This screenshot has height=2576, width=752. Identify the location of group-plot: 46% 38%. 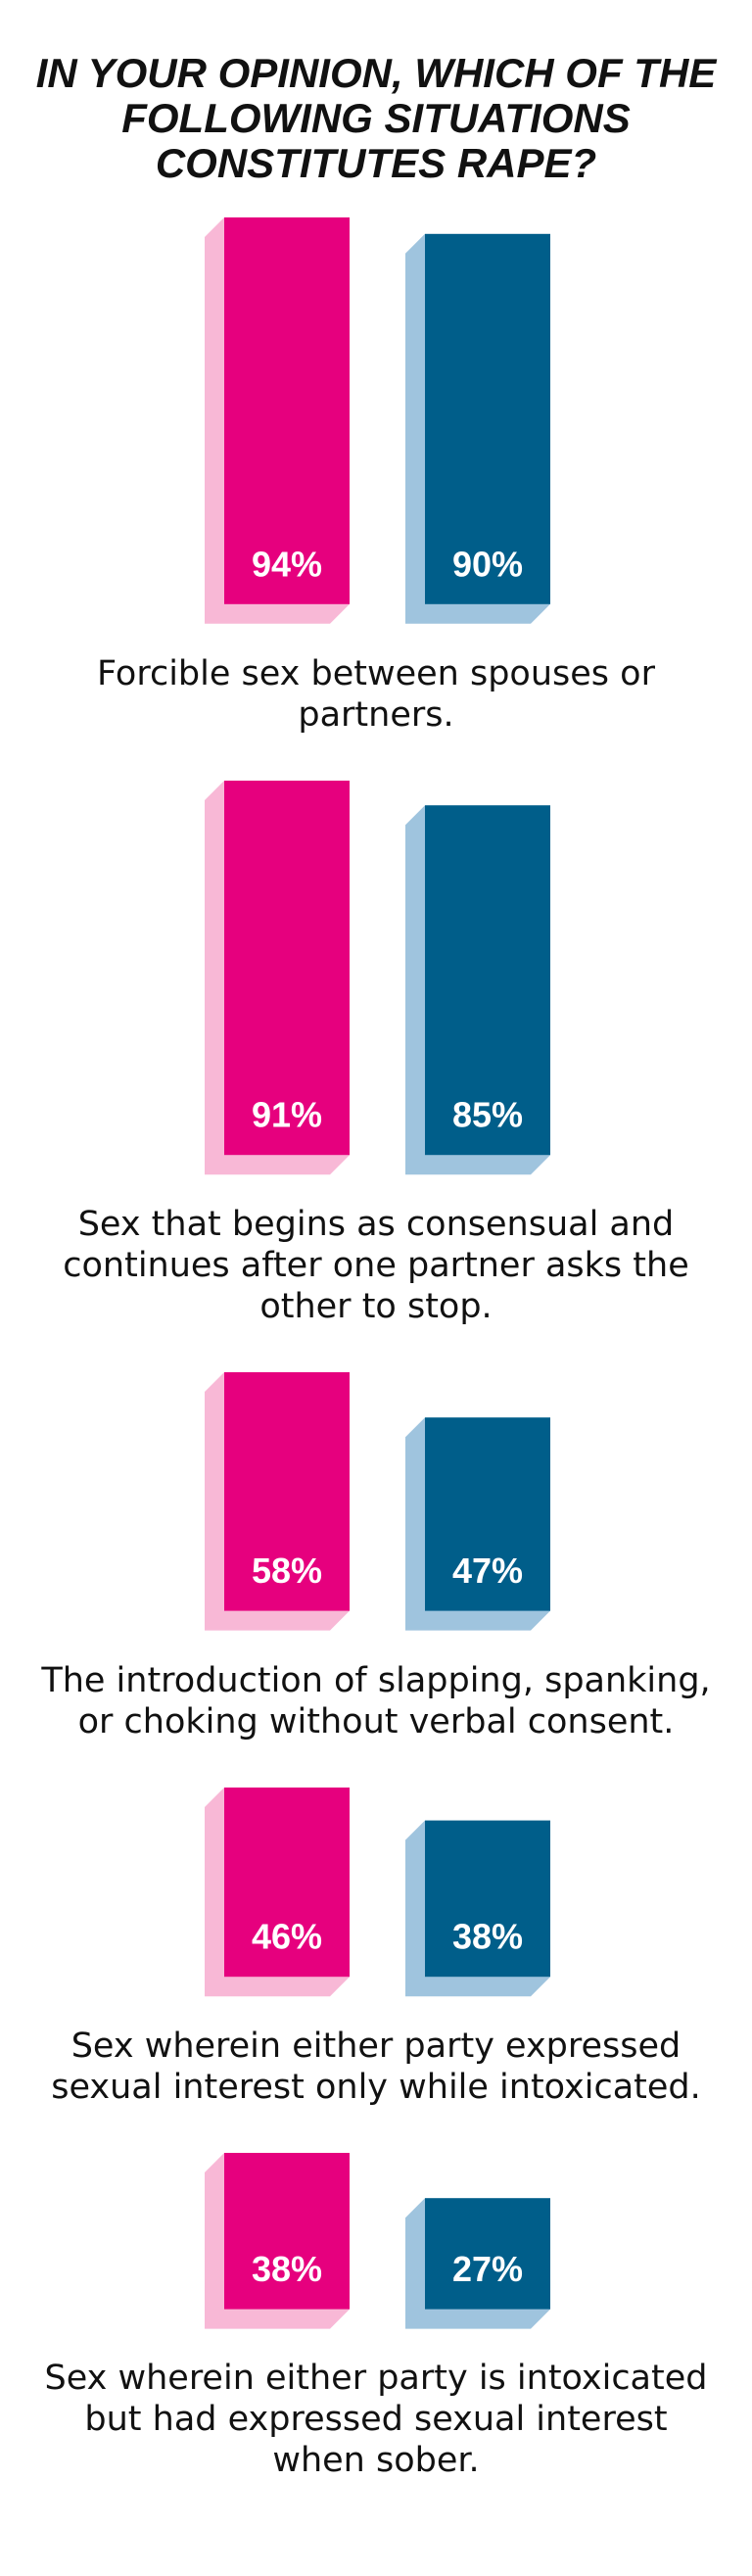
(377, 1891).